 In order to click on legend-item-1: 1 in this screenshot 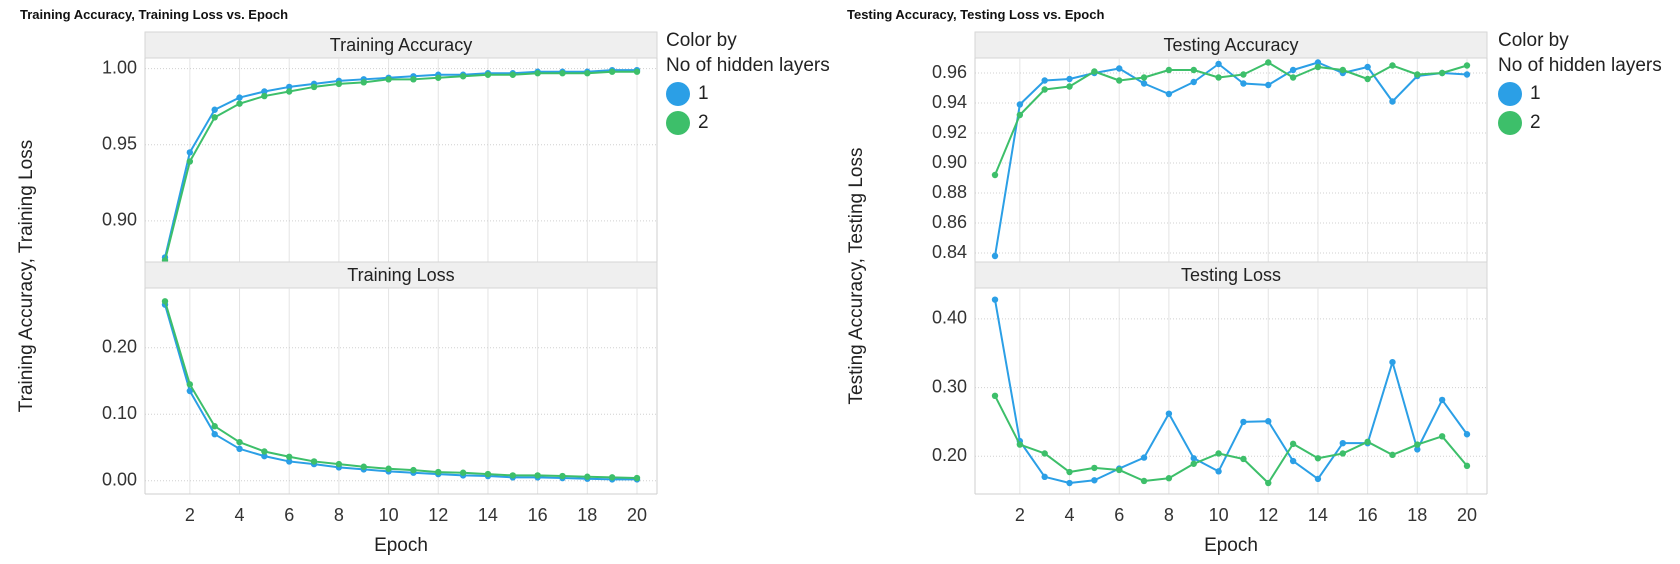, I will do `click(748, 93)`.